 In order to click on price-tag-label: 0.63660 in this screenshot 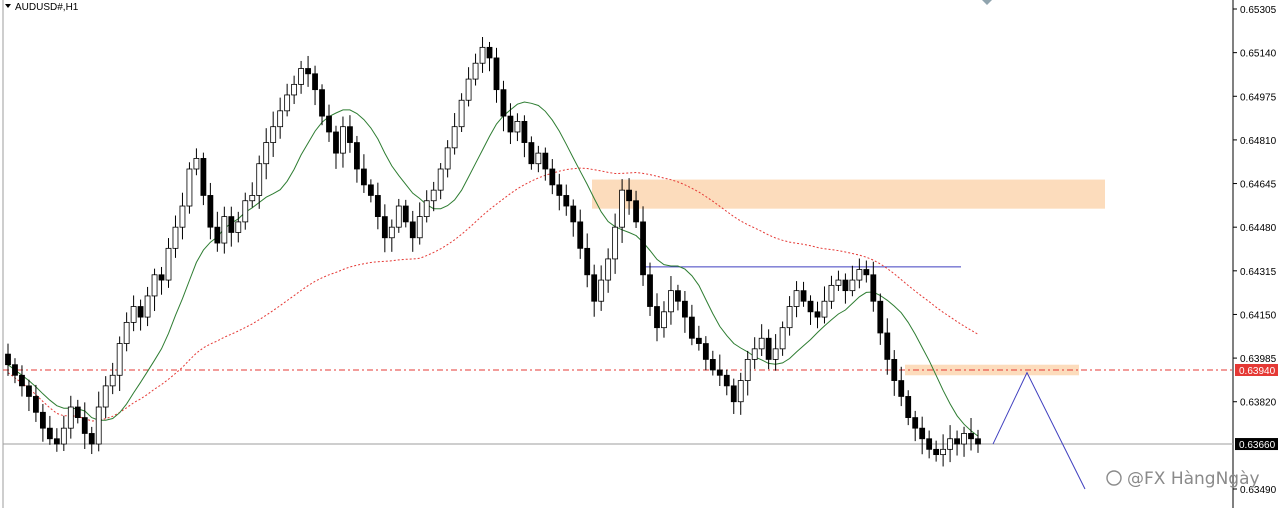, I will do `click(1257, 445)`.